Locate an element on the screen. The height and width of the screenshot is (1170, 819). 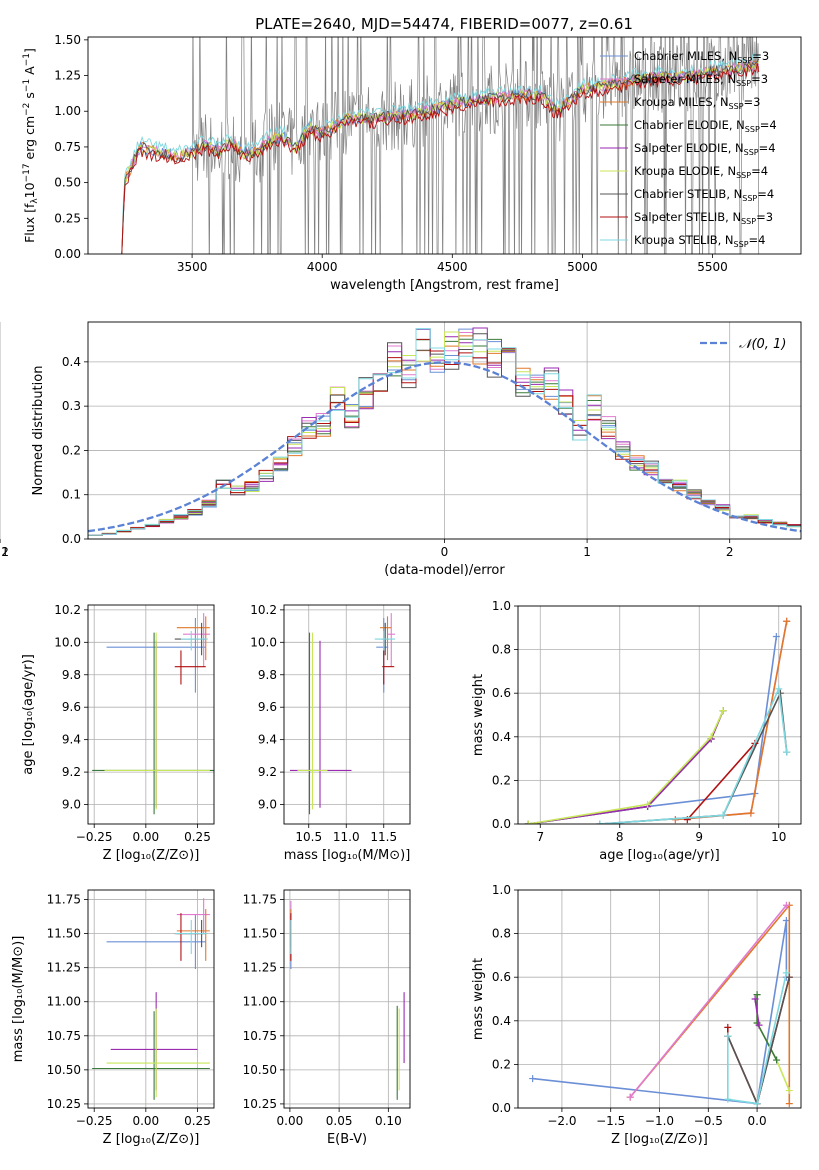
y-tick-label: 1.0 is located at coordinates (501, 606).